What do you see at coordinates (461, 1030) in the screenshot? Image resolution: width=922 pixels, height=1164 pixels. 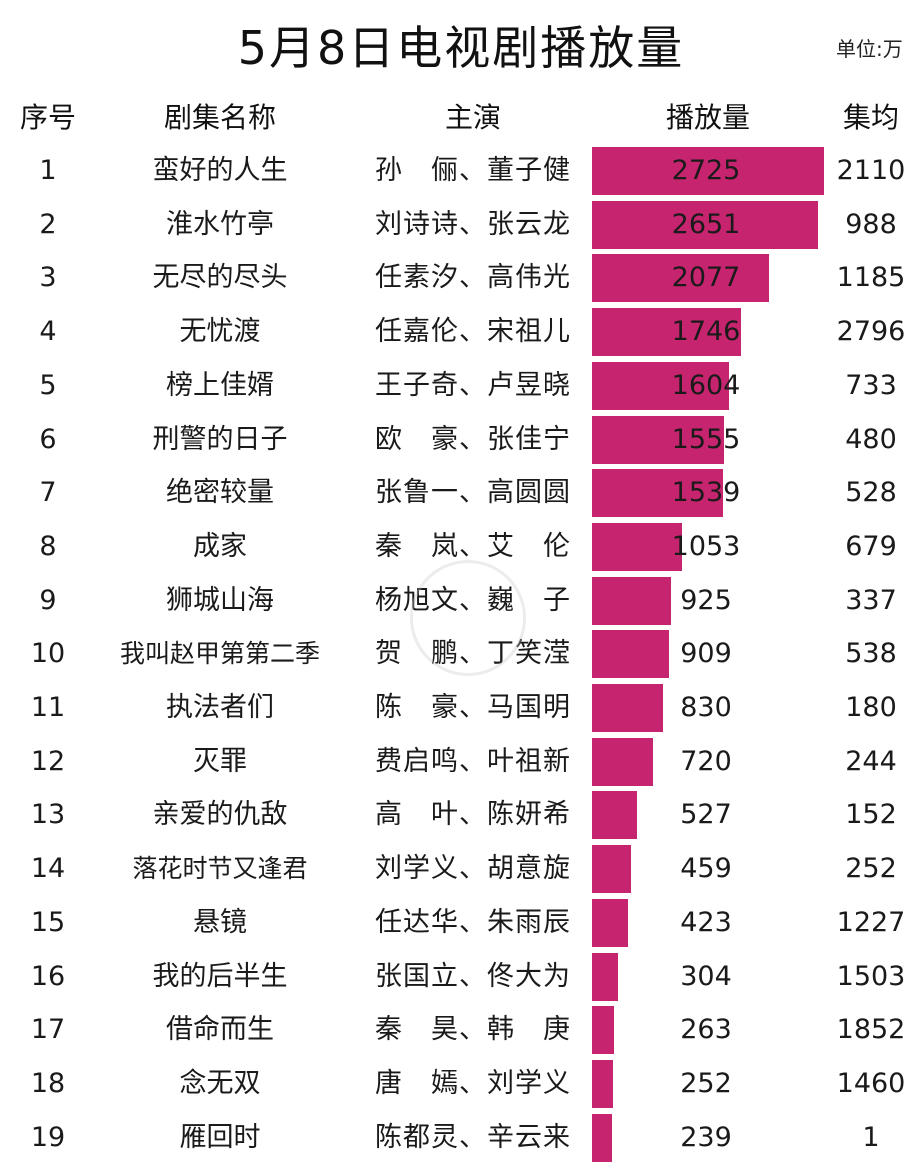 I see `table-row: 17 借命而生 秦 昊、韩 庚 263 1852` at bounding box center [461, 1030].